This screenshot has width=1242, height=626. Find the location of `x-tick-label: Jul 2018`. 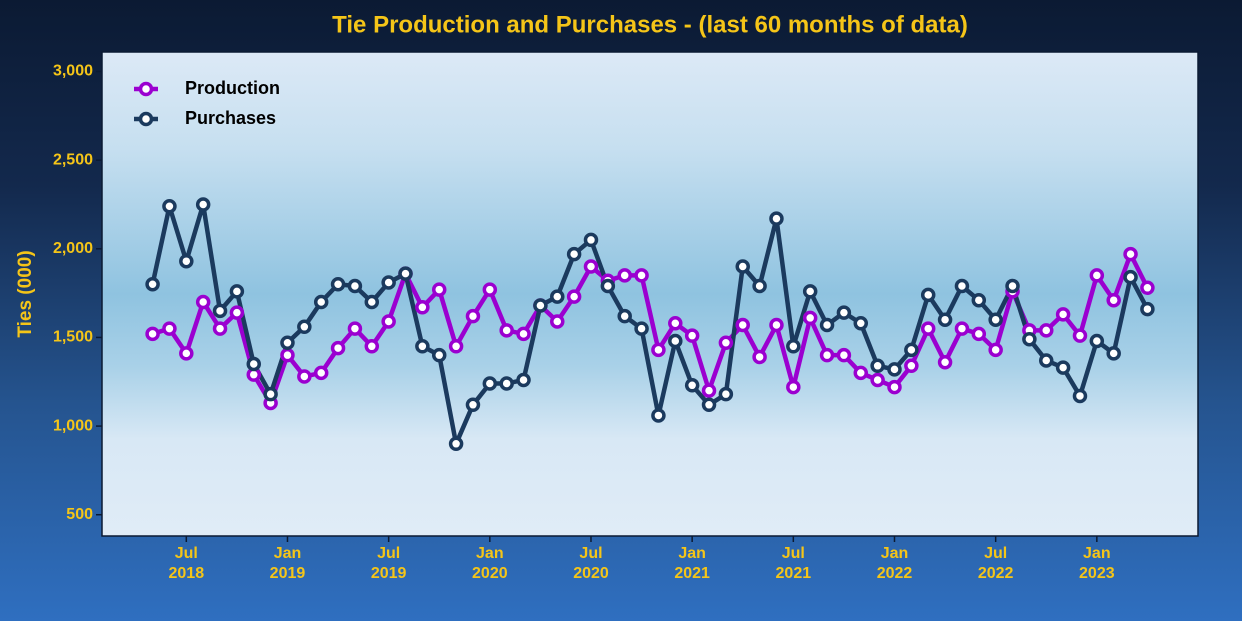

x-tick-label: Jul 2018 is located at coordinates (187, 563).